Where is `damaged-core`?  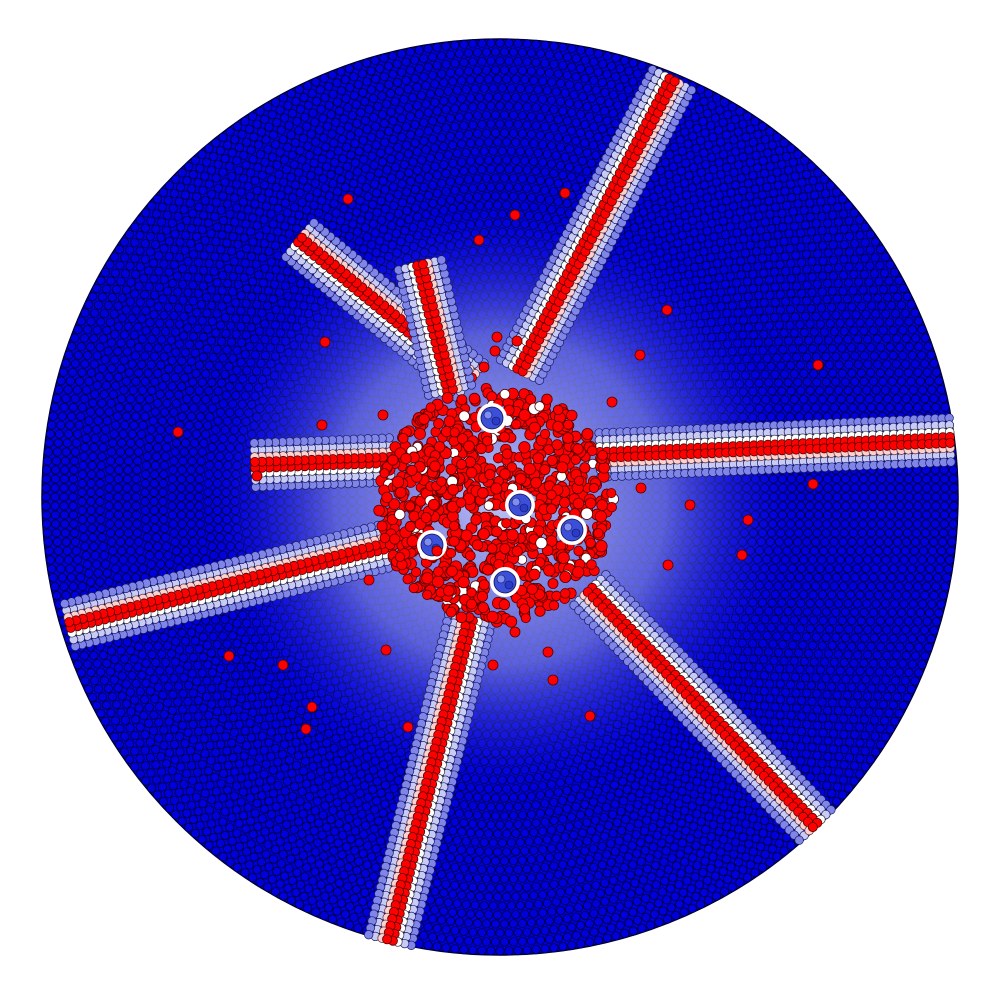 damaged-core is located at coordinates (496, 505).